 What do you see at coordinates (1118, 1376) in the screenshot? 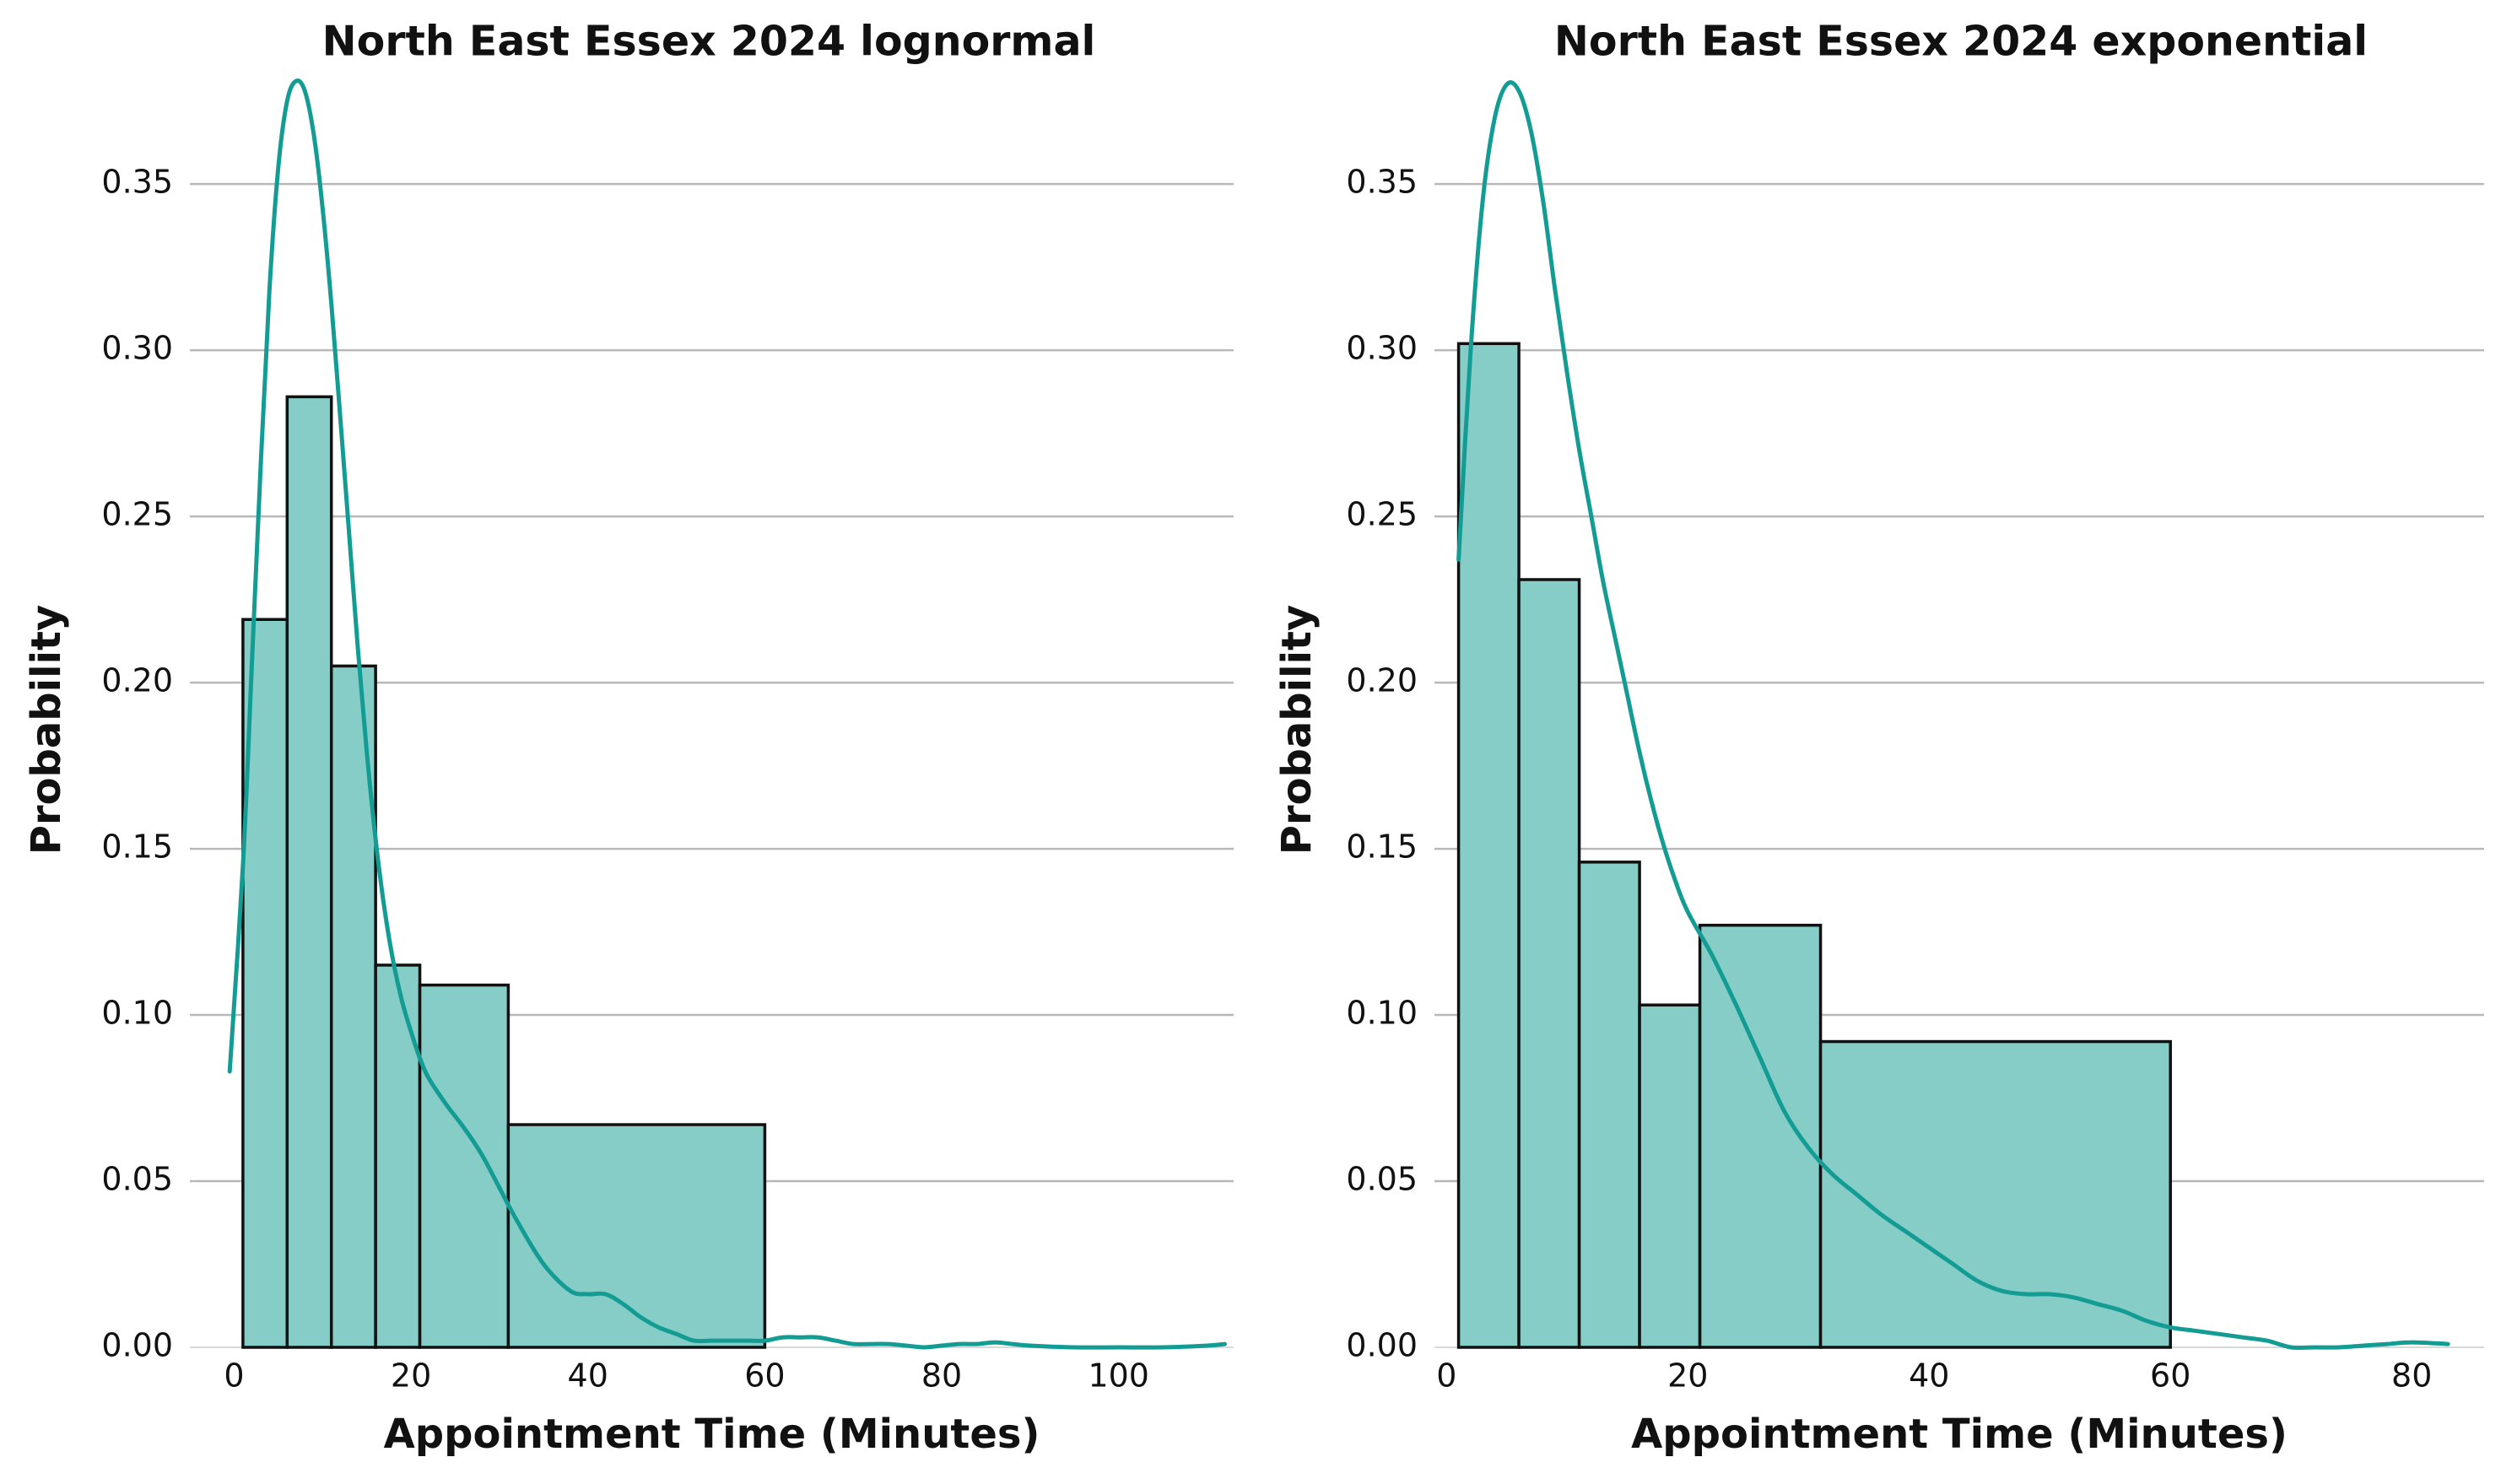
I see `x-tick-label: 100` at bounding box center [1118, 1376].